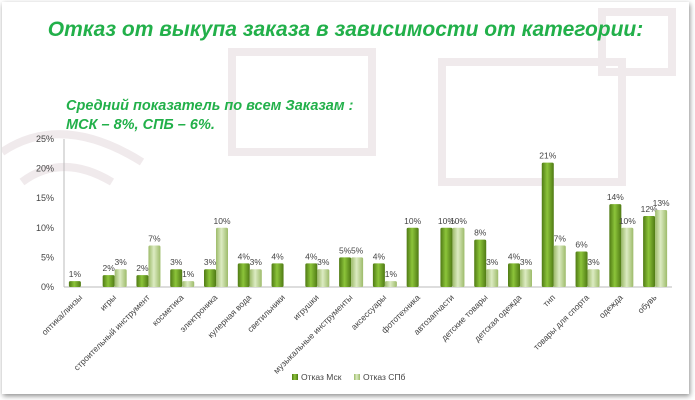 Image resolution: width=695 pixels, height=400 pixels. I want to click on y-tick-label: 20%, so click(45, 169).